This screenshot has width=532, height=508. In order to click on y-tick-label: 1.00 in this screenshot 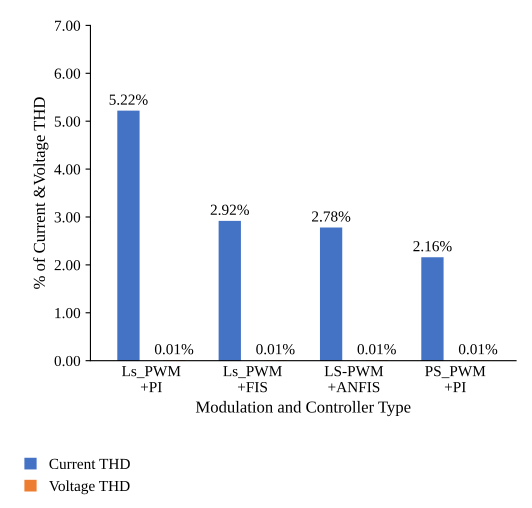, I will do `click(67, 313)`.